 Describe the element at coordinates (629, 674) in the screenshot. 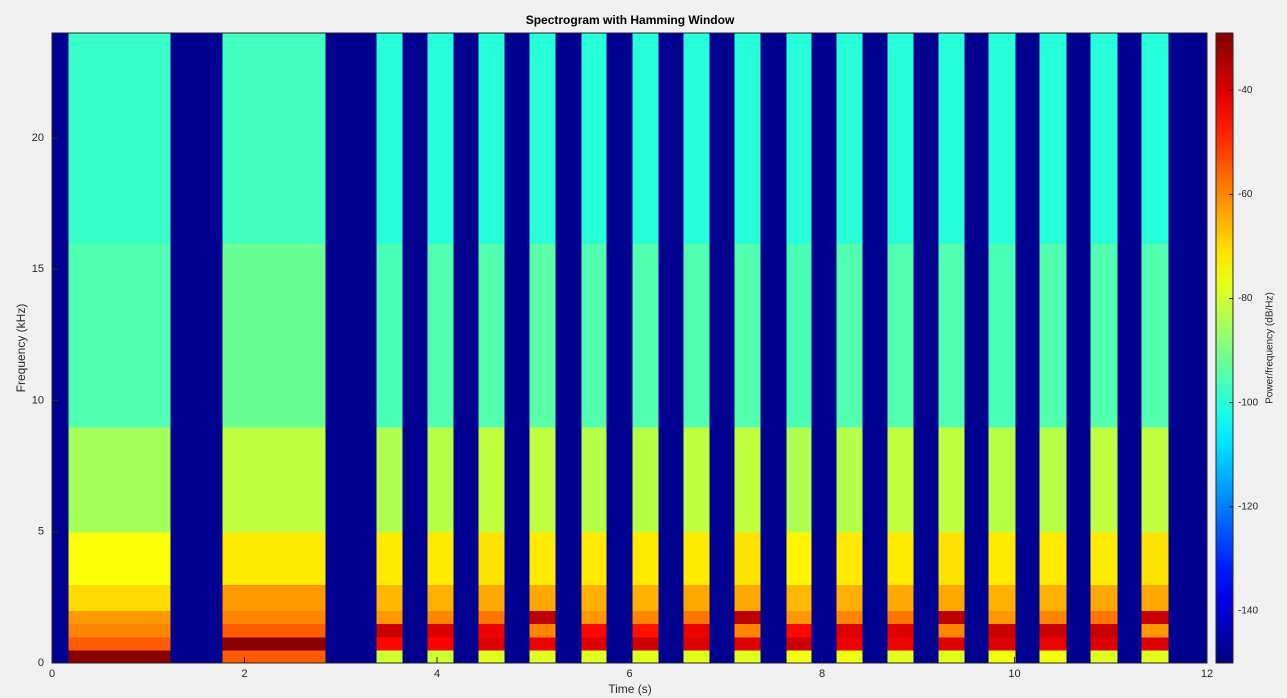

I see `x-tick-label: 6` at that location.